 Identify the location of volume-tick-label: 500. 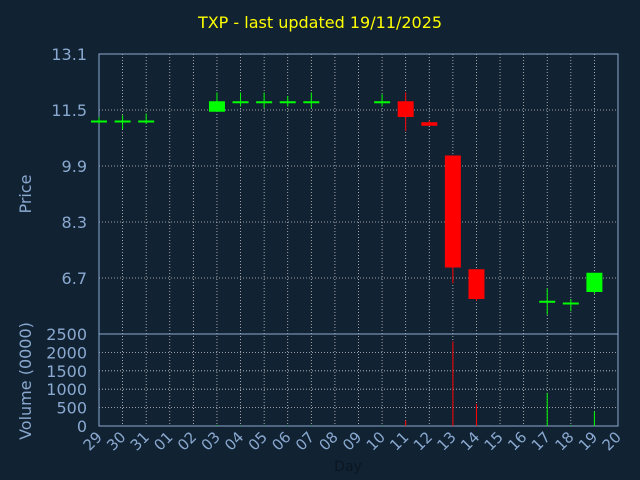
(71, 408).